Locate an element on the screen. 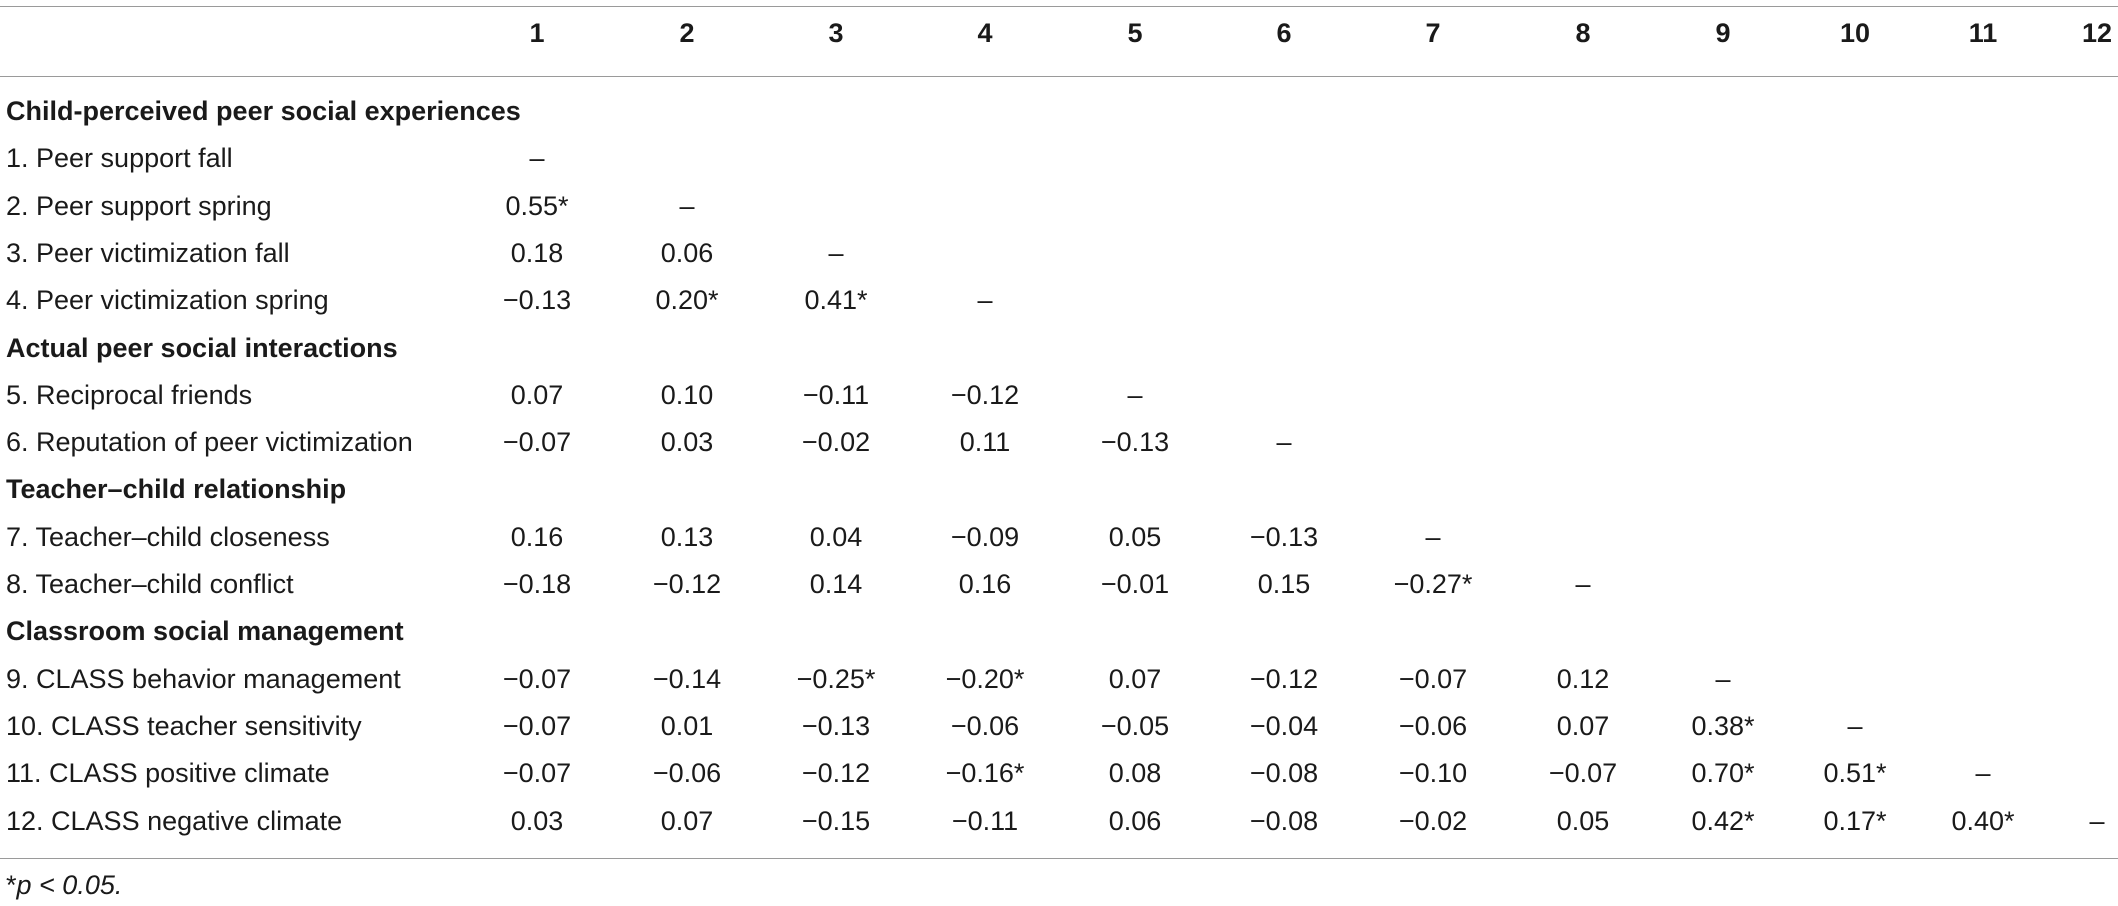  correlation-cell: 0.10 is located at coordinates (687, 394).